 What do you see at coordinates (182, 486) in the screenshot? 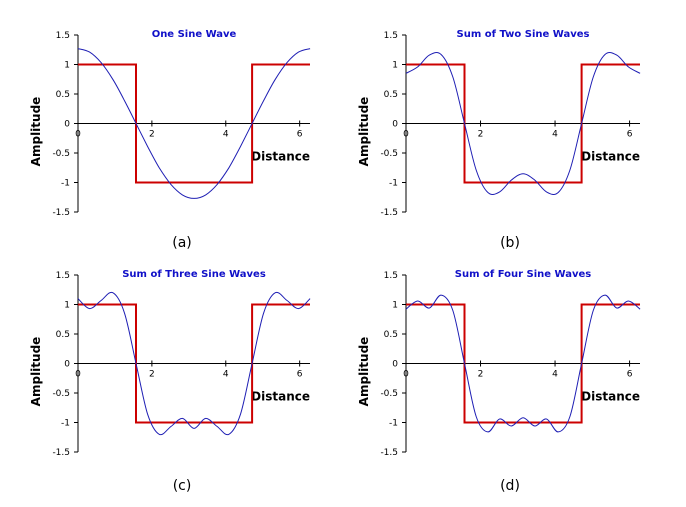
I see `panel-caption: (c)` at bounding box center [182, 486].